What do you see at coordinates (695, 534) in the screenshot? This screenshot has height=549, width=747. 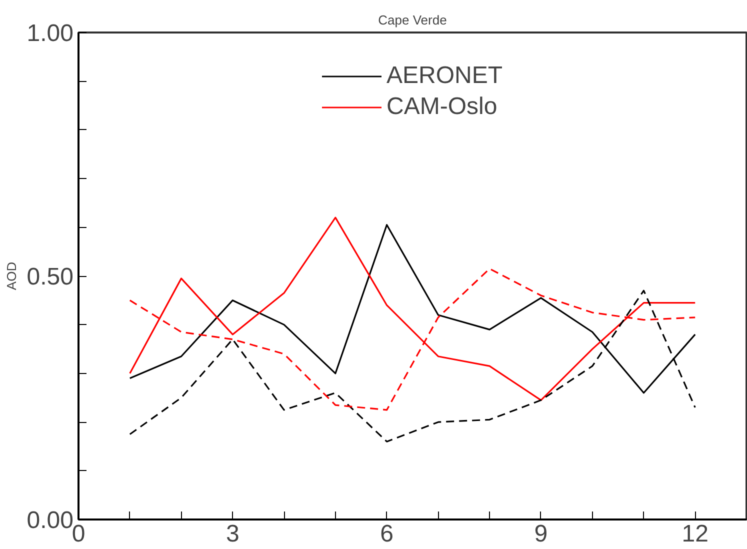 I see `x-tick-label: 12` at bounding box center [695, 534].